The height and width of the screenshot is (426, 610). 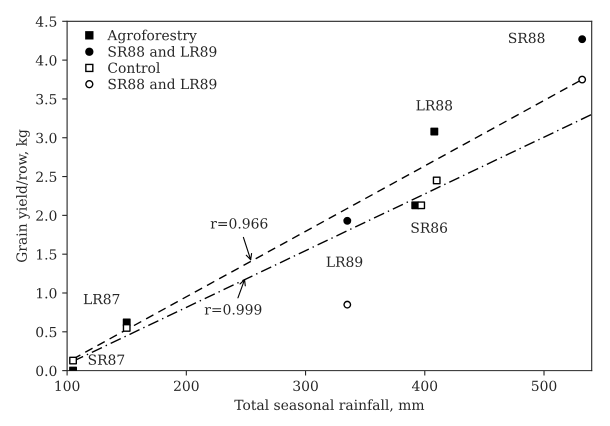 I want to click on annotation: SR86, so click(x=429, y=227).